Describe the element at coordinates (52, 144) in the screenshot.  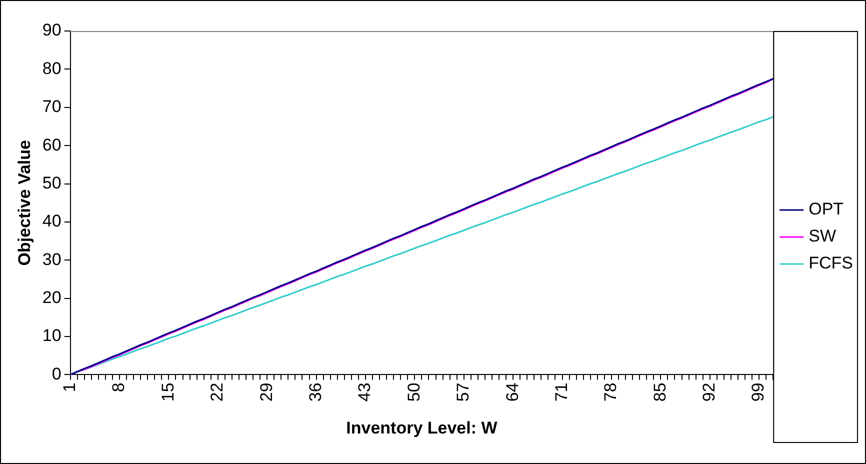
I see `y-tick-label: 60` at that location.